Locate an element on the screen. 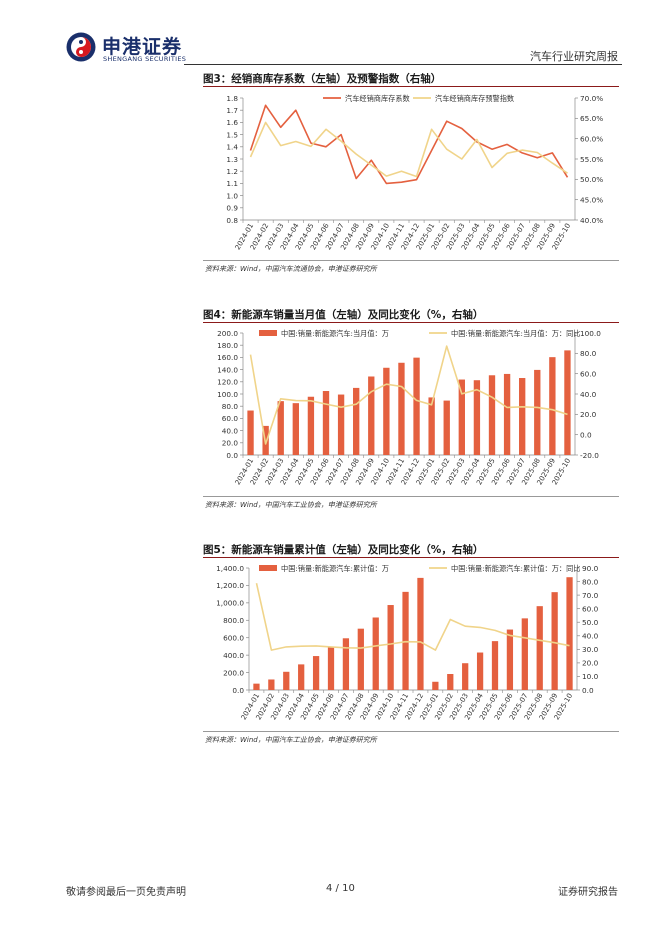  left-axis-tick-label: 1,400.0 is located at coordinates (230, 568).